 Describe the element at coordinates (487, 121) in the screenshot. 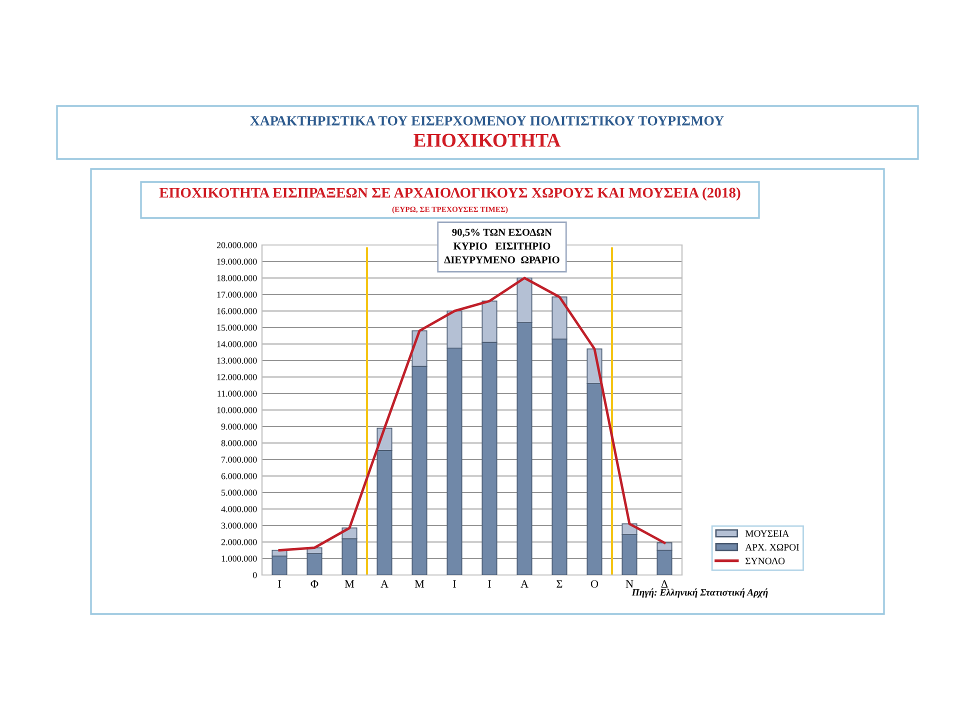

I see `text: ΧΑΡΑΚΤΗΡΙΣΤΙΚΑ ΤΟΥ ΕΙΣΕΡΧΟΜΕΝΟΥ ΠΟΛΙΤΙΣΤΙΚΟΥ ΤΟΥΡΙΣΜΟΥ` at that location.